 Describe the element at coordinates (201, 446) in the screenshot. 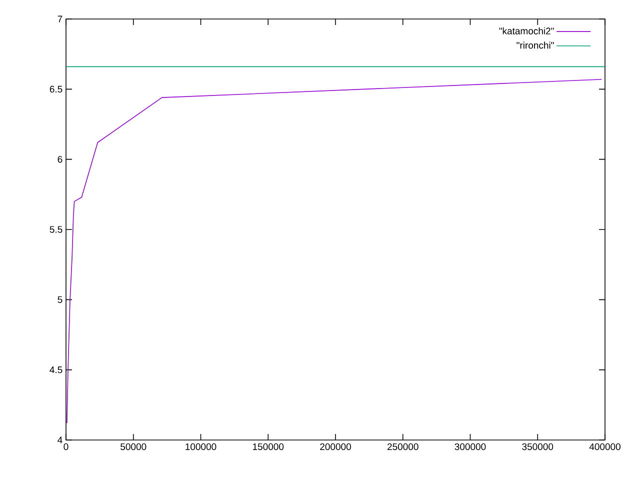

I see `x-tick-label: 100000` at that location.